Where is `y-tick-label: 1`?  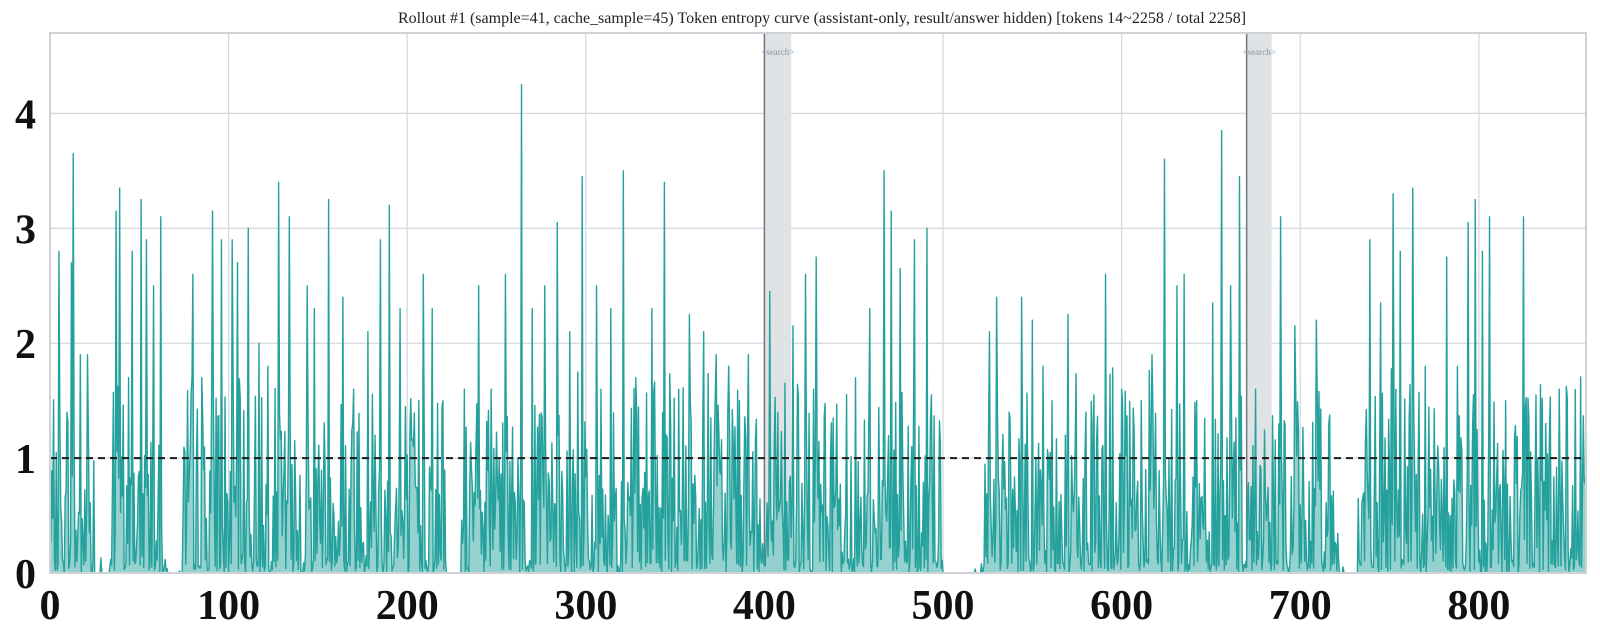
y-tick-label: 1 is located at coordinates (25, 460).